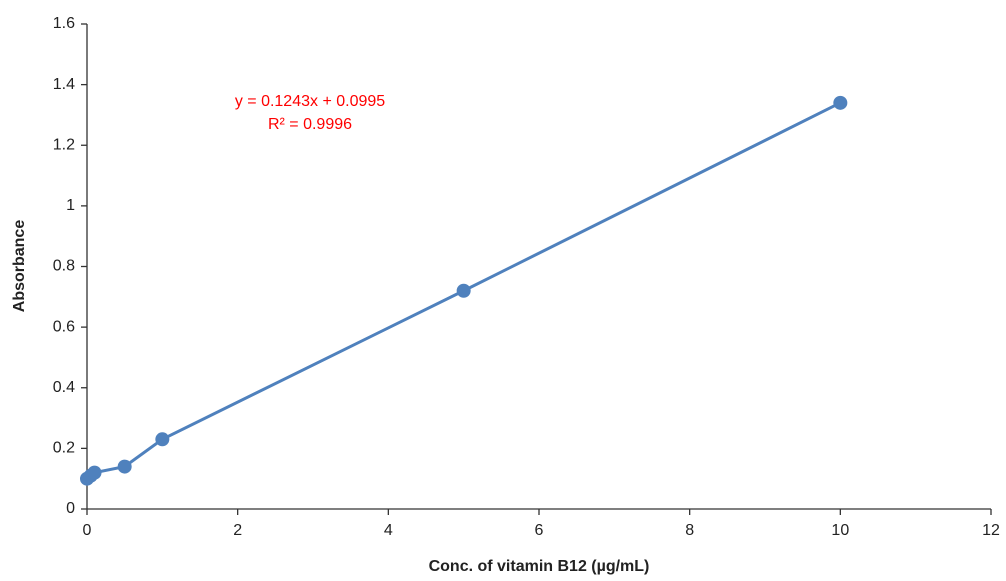 The image size is (1006, 581). Describe the element at coordinates (87, 530) in the screenshot. I see `x-tick-label: 0` at that location.